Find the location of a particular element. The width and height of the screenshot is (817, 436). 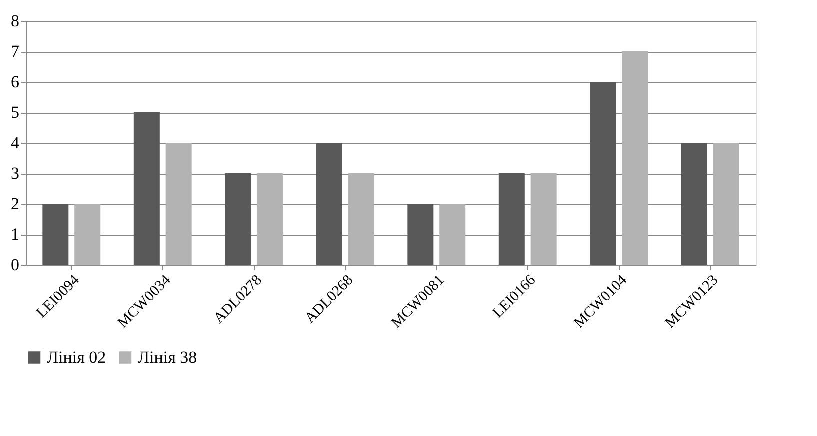

y-tick-label: 4 is located at coordinates (15, 143).